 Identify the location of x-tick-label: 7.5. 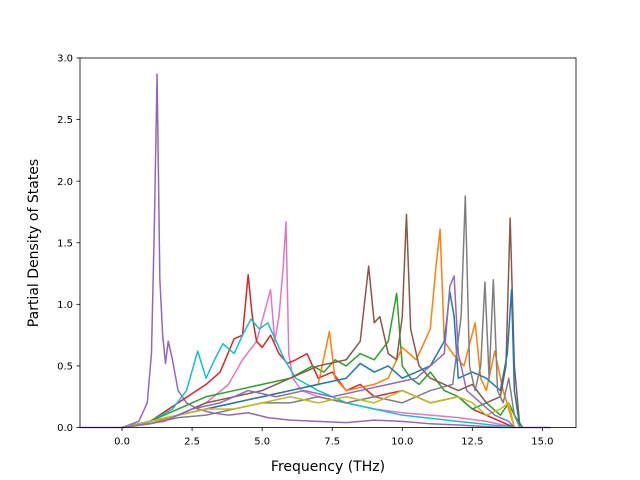
(332, 442).